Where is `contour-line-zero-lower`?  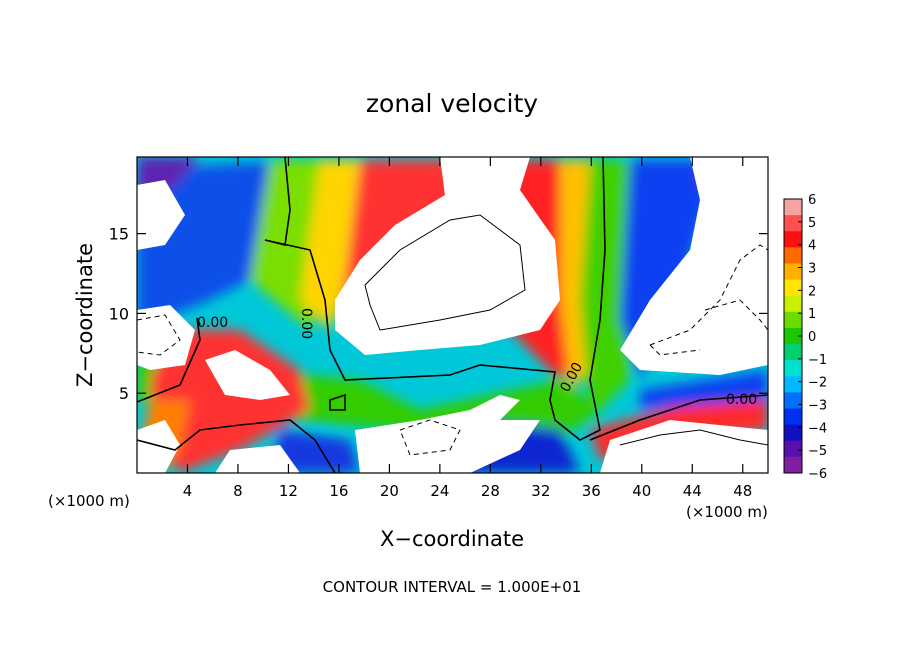
contour-line-zero-lower is located at coordinates (236, 446).